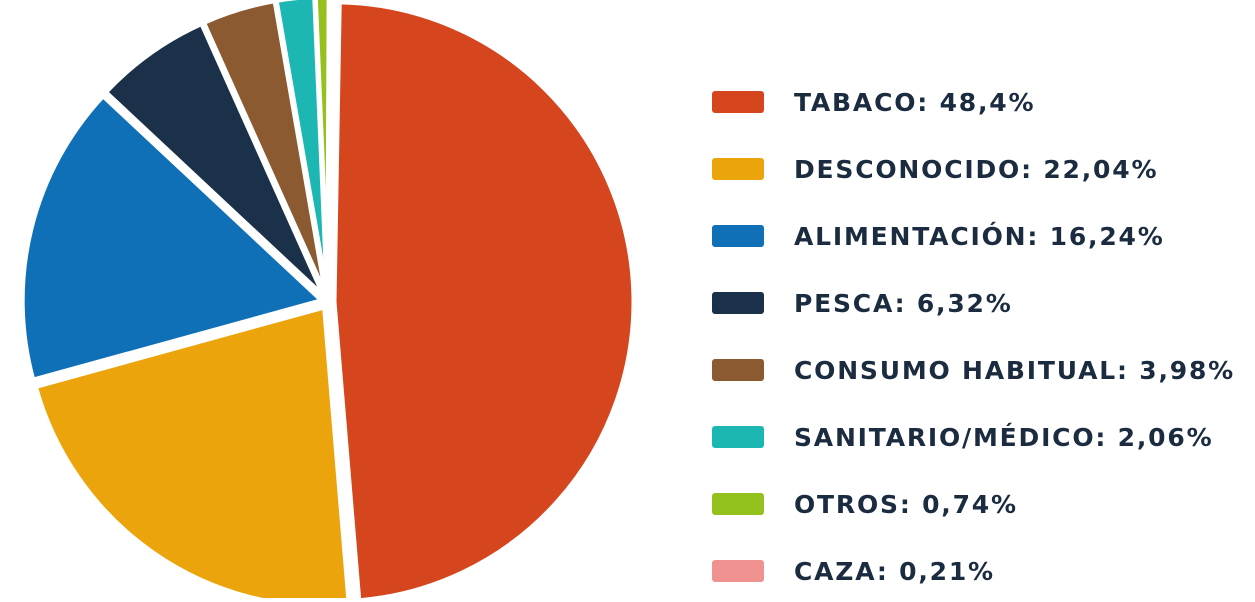  I want to click on legend-label-6: OTROS: 0,74%, so click(906, 504).